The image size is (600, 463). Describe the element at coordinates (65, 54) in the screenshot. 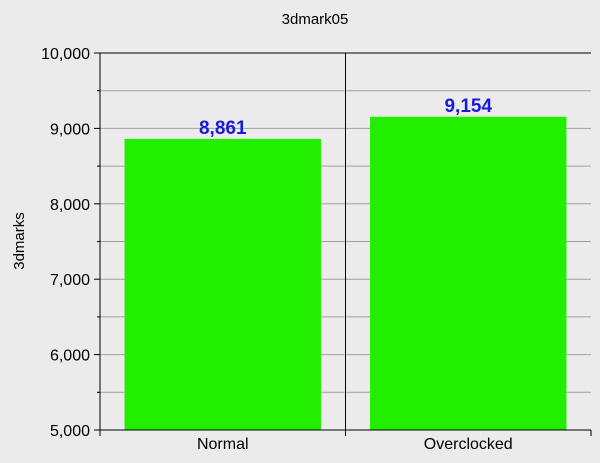

I see `y-tick-label: 10,000` at that location.